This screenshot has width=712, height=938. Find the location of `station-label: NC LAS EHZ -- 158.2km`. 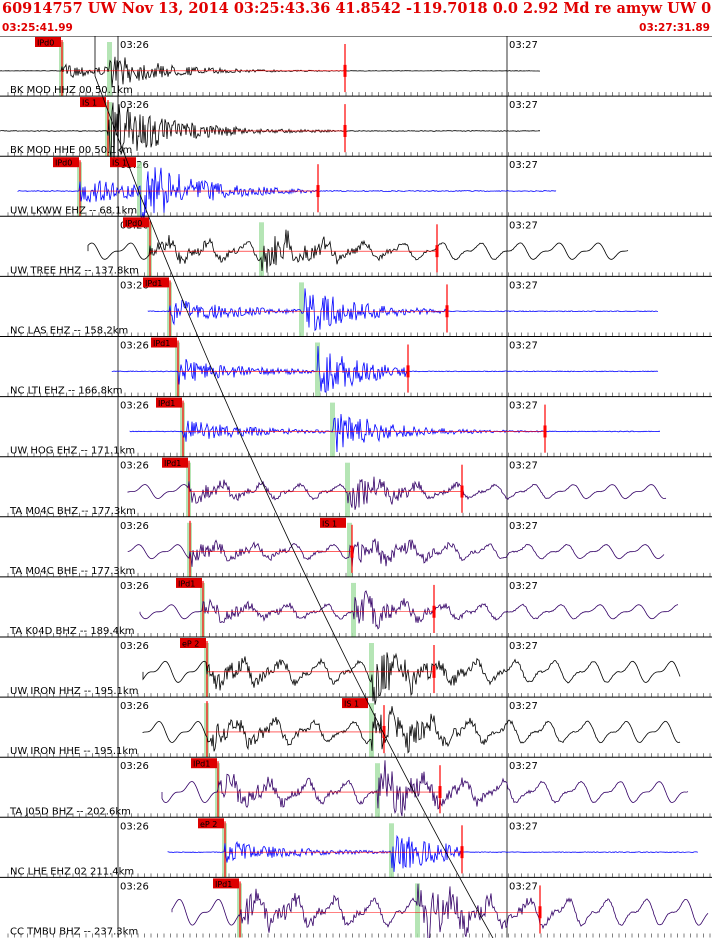

station-label: NC LAS EHZ -- 158.2km is located at coordinates (69, 331).